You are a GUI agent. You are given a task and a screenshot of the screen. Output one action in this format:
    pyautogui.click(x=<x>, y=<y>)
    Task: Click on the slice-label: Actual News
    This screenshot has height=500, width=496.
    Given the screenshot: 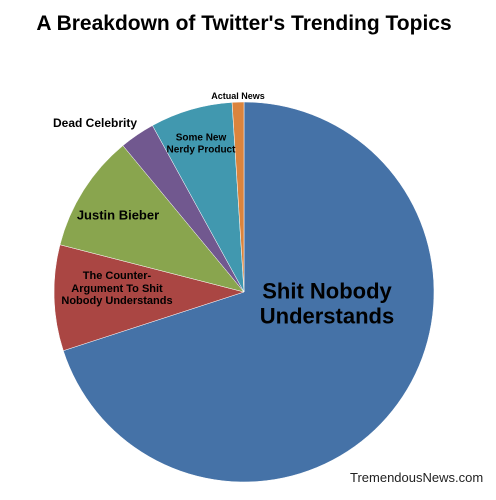 What is the action you would take?
    pyautogui.click(x=238, y=95)
    